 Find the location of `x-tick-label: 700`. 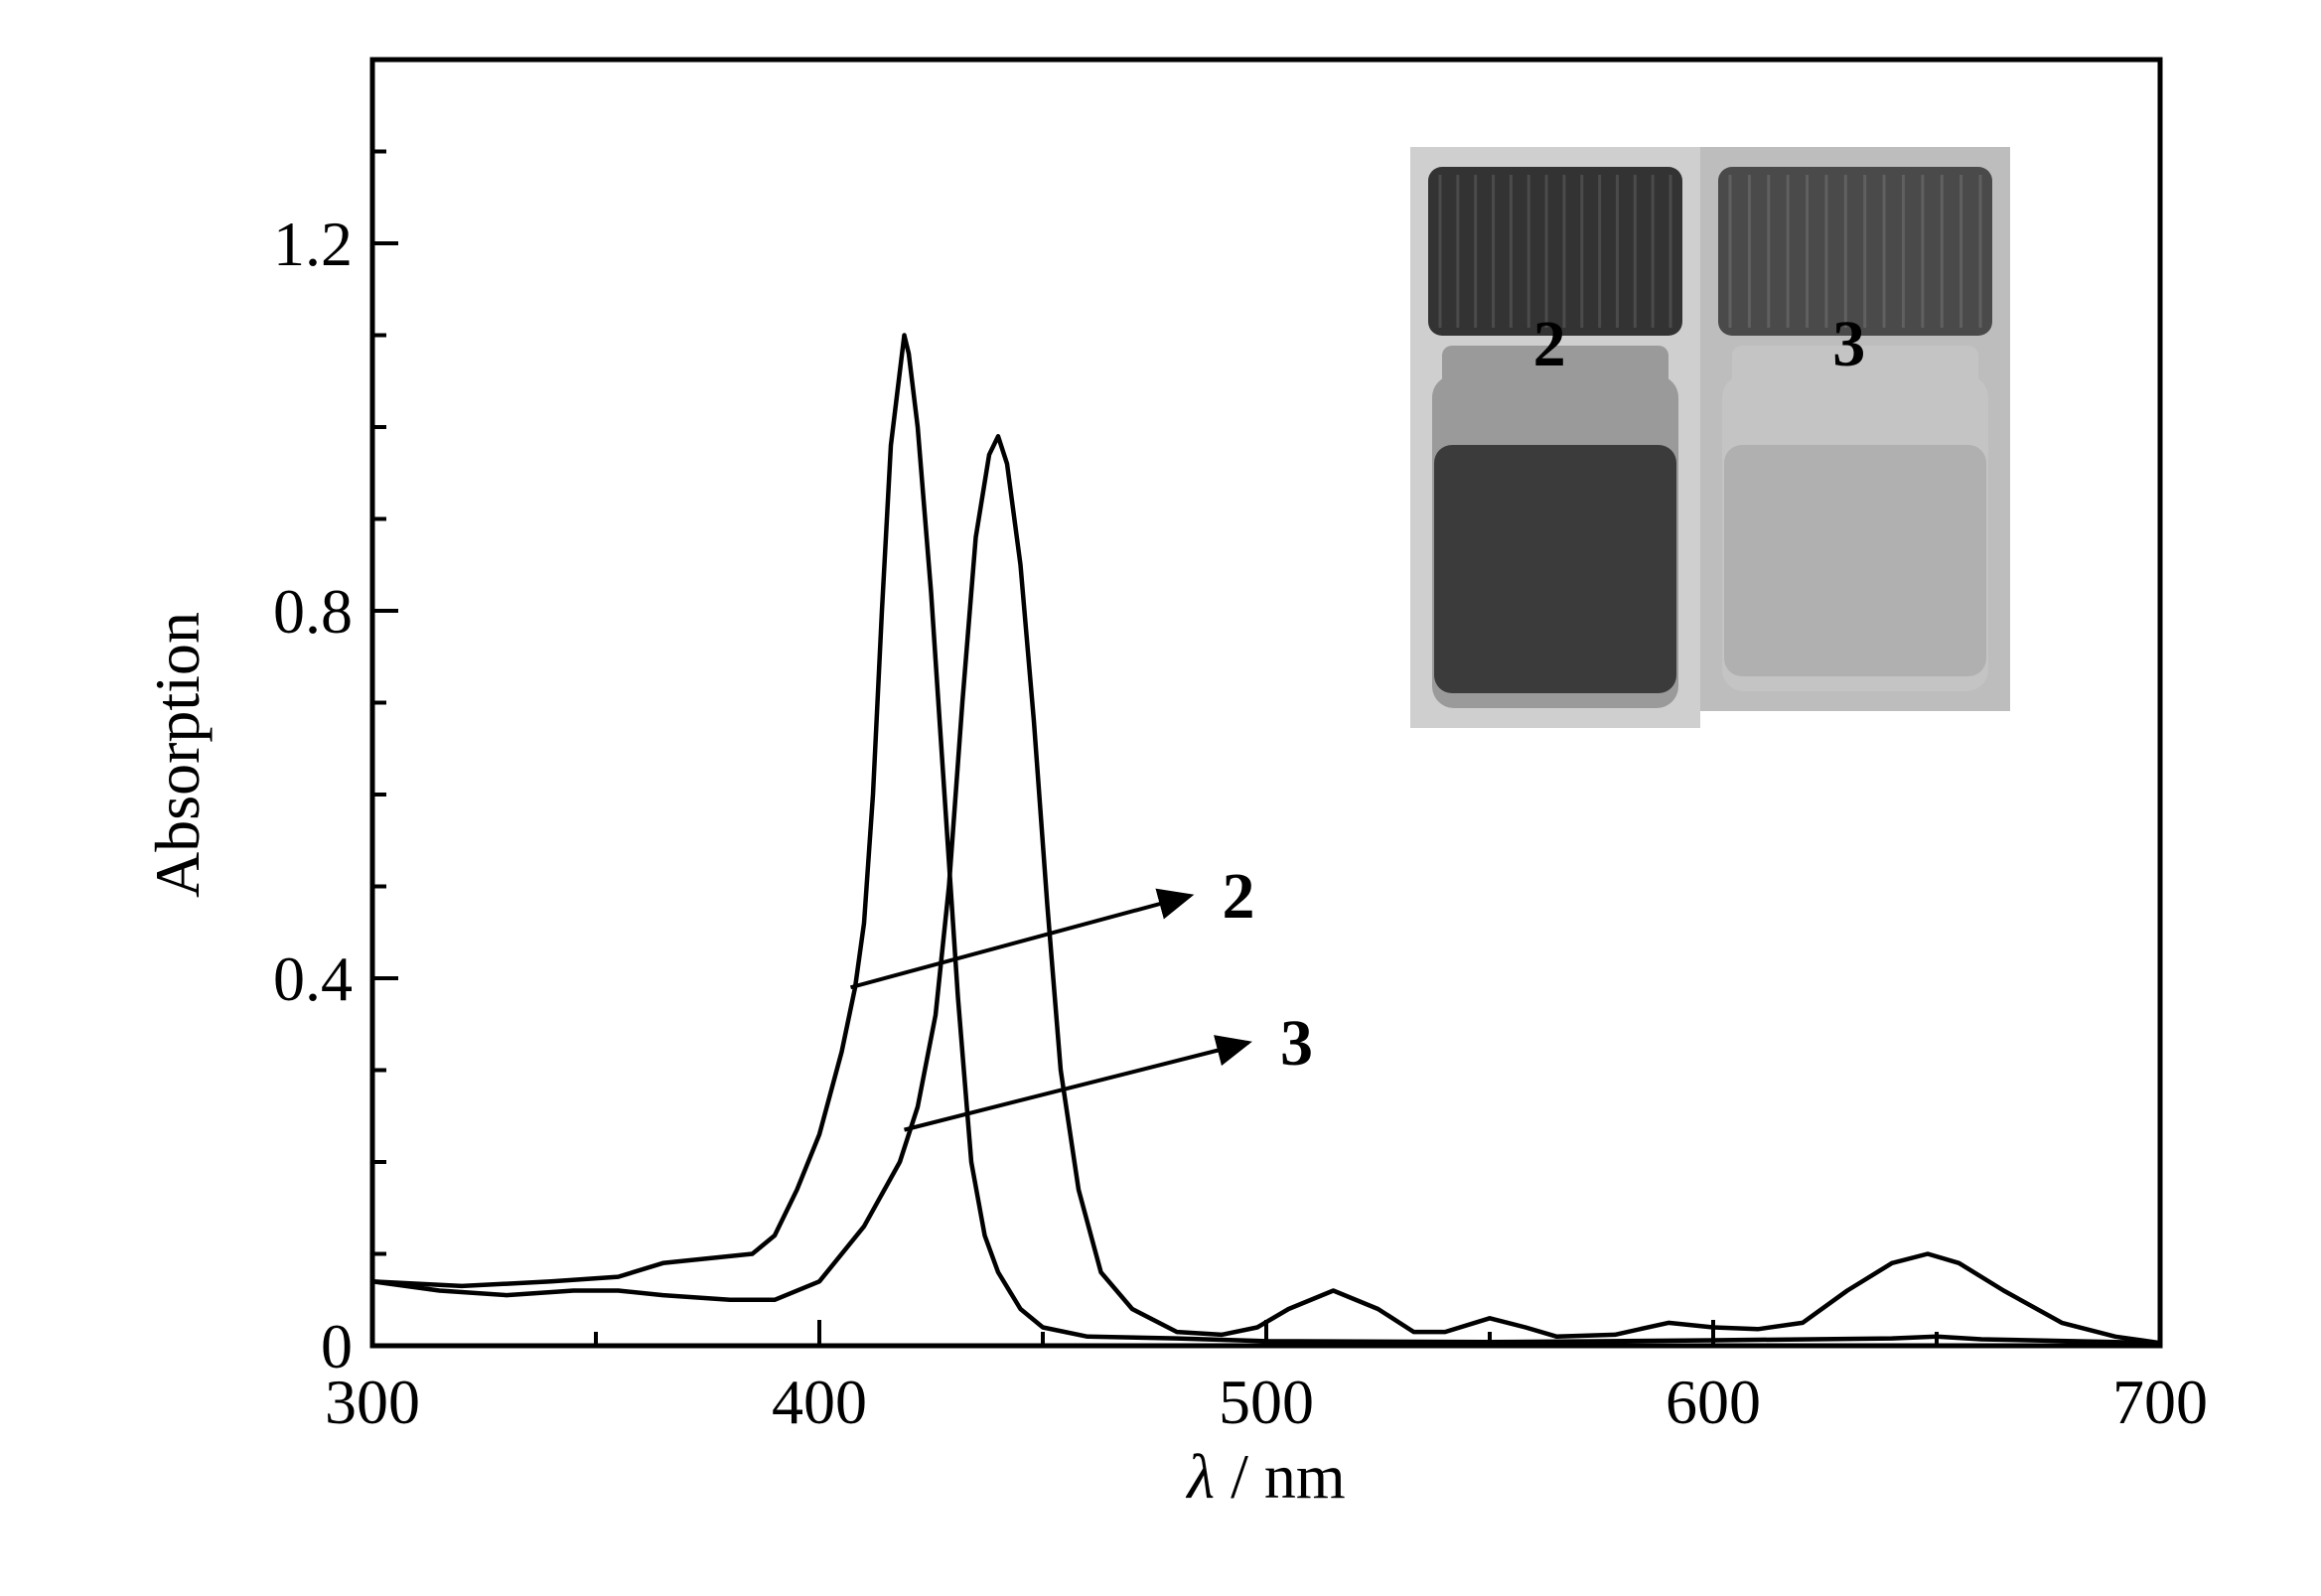

x-tick-label: 700 is located at coordinates (2160, 1402).